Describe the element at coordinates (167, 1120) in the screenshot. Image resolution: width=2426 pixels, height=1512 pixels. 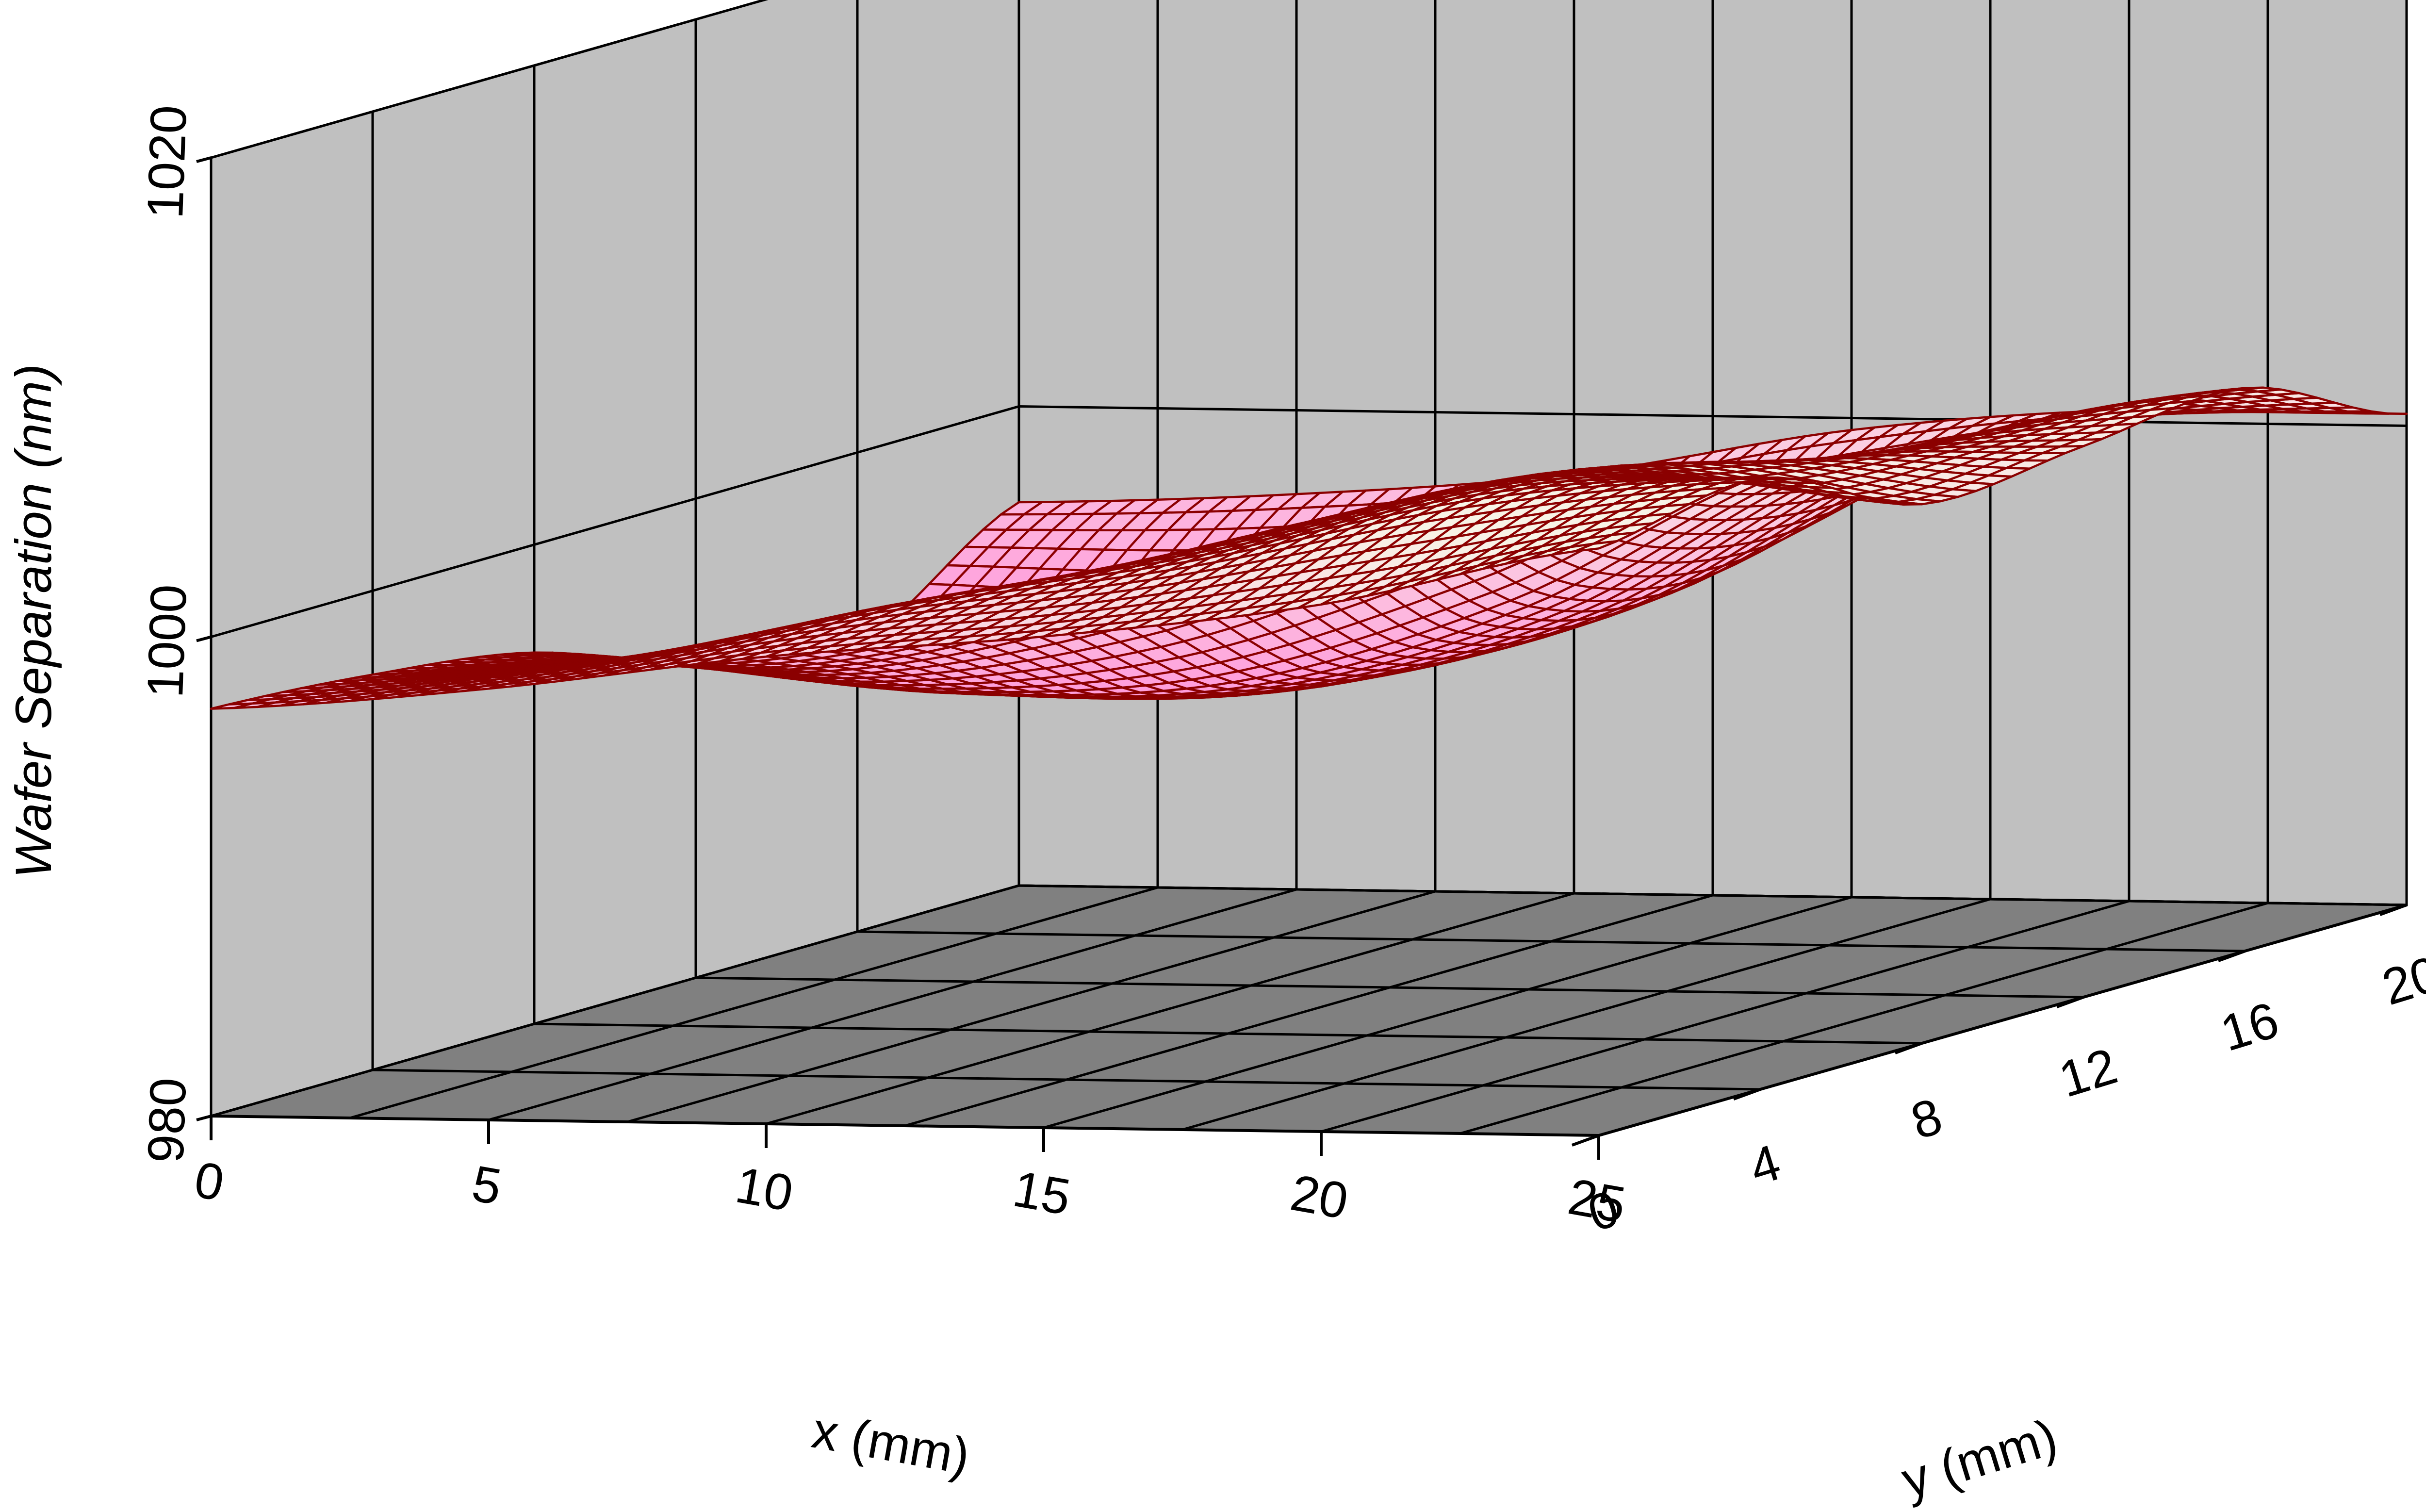
I see `z-tick-label: 980` at that location.